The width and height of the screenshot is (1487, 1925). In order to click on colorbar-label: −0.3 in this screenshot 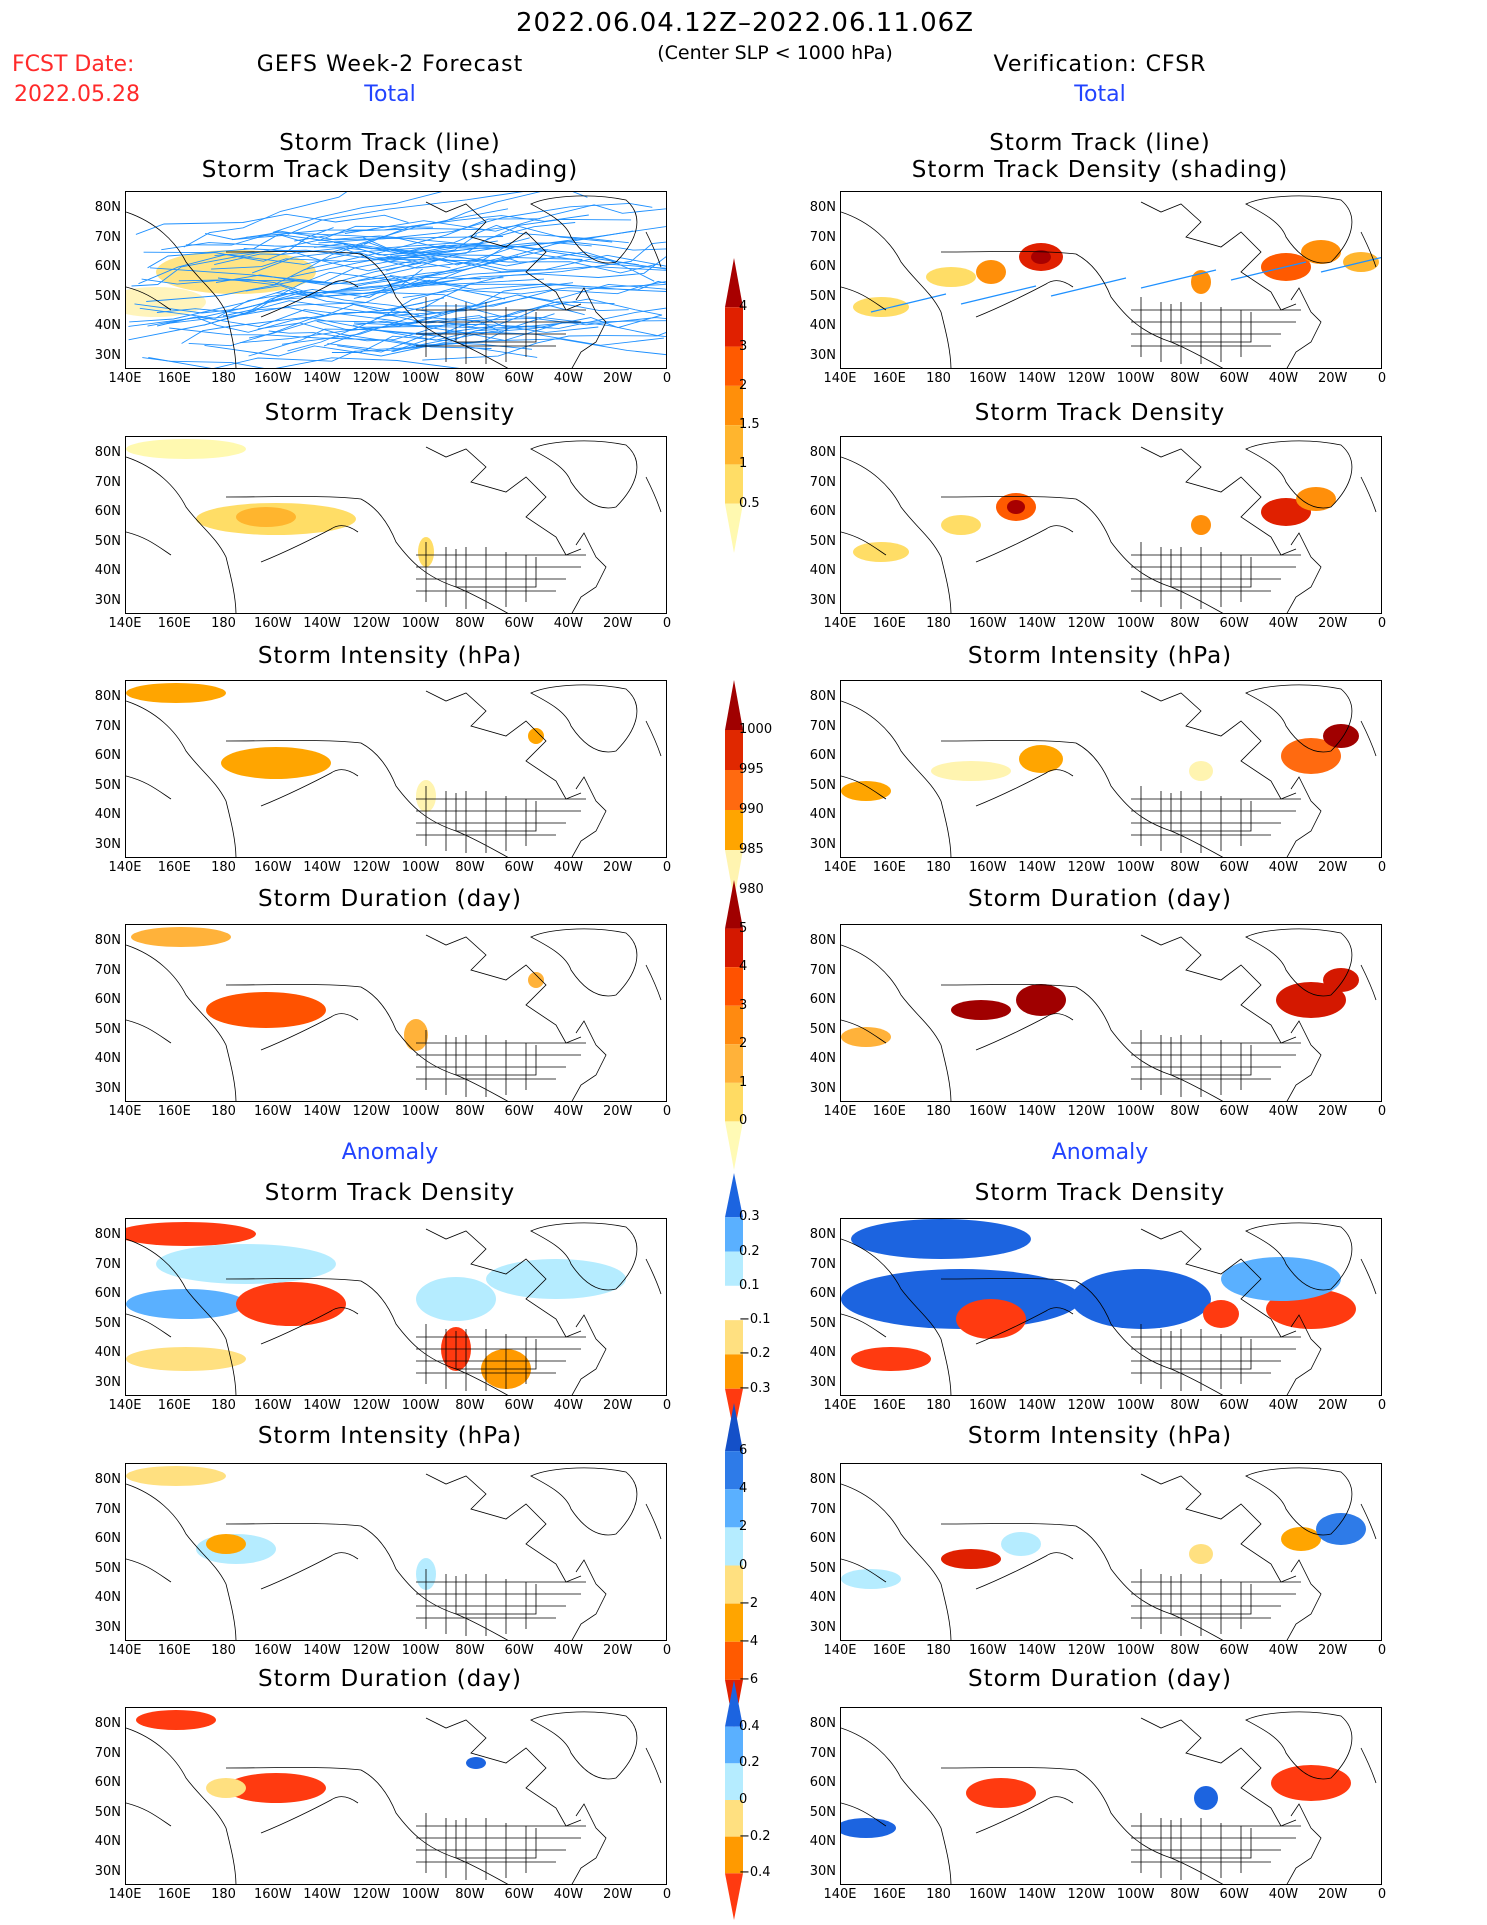, I will do `click(755, 1388)`.